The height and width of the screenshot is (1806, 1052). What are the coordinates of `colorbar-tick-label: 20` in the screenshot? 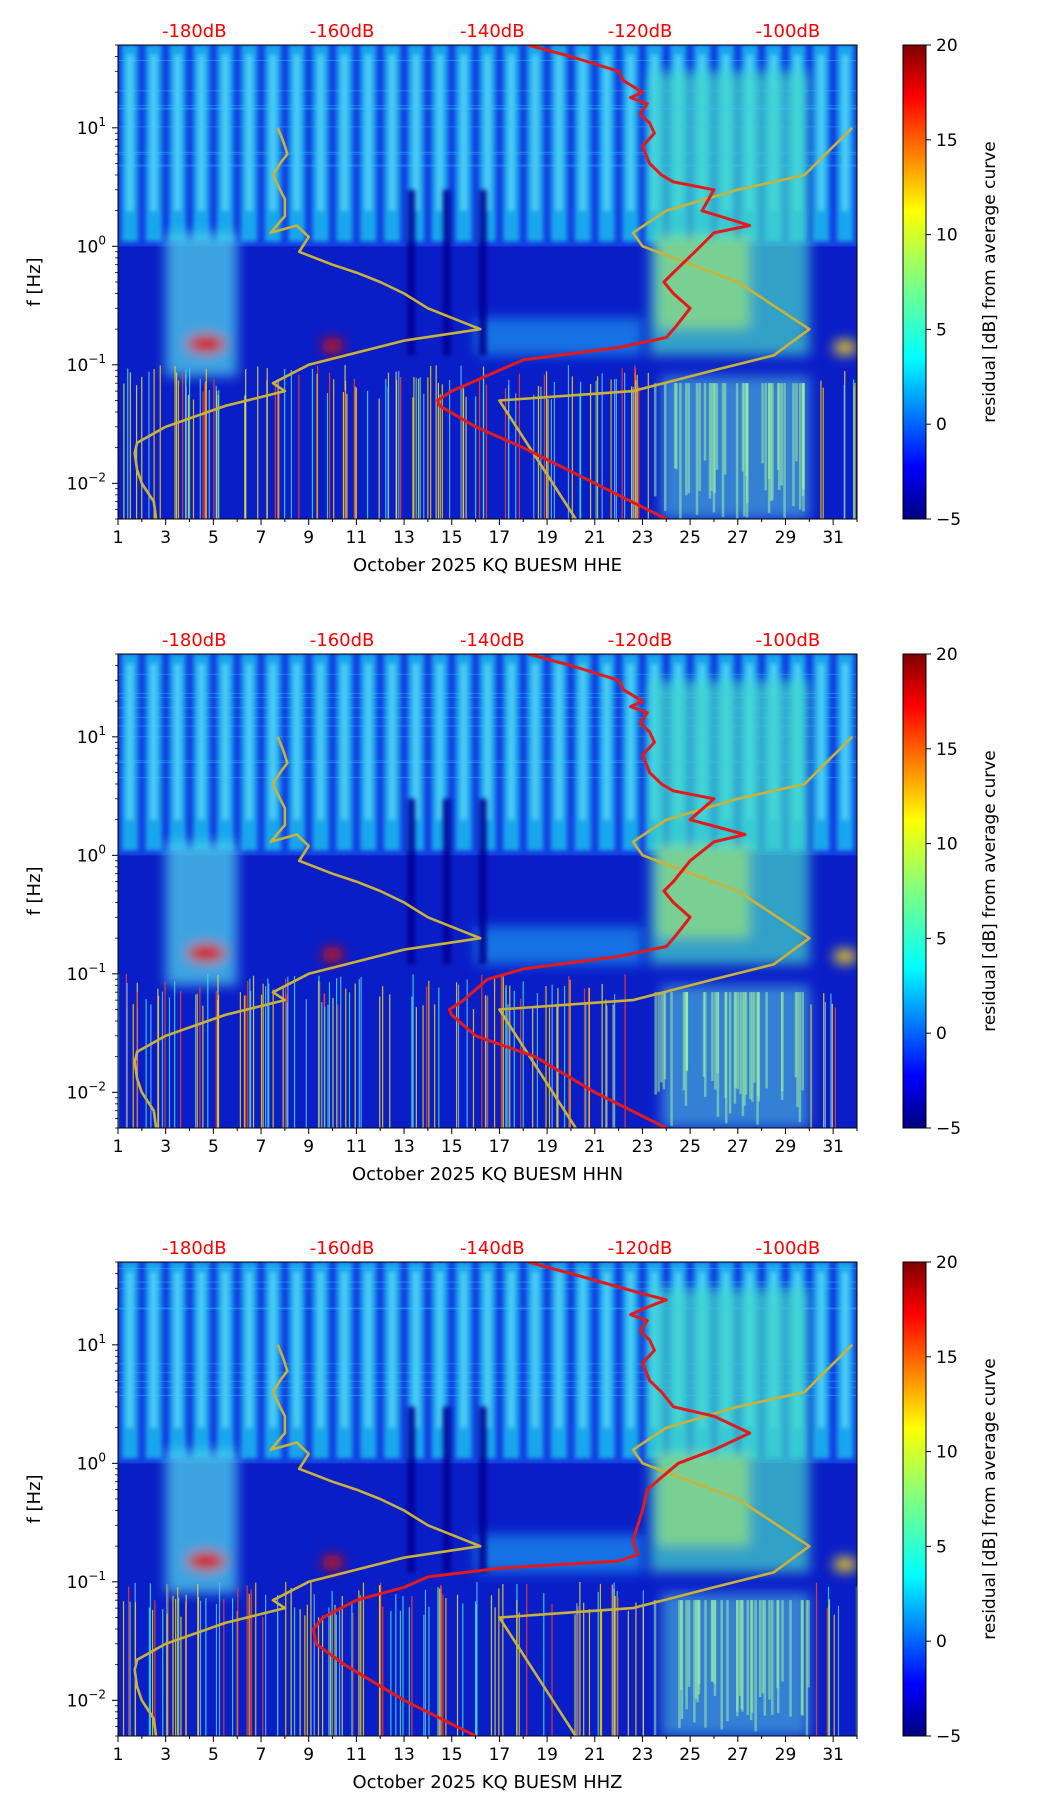 It's located at (947, 46).